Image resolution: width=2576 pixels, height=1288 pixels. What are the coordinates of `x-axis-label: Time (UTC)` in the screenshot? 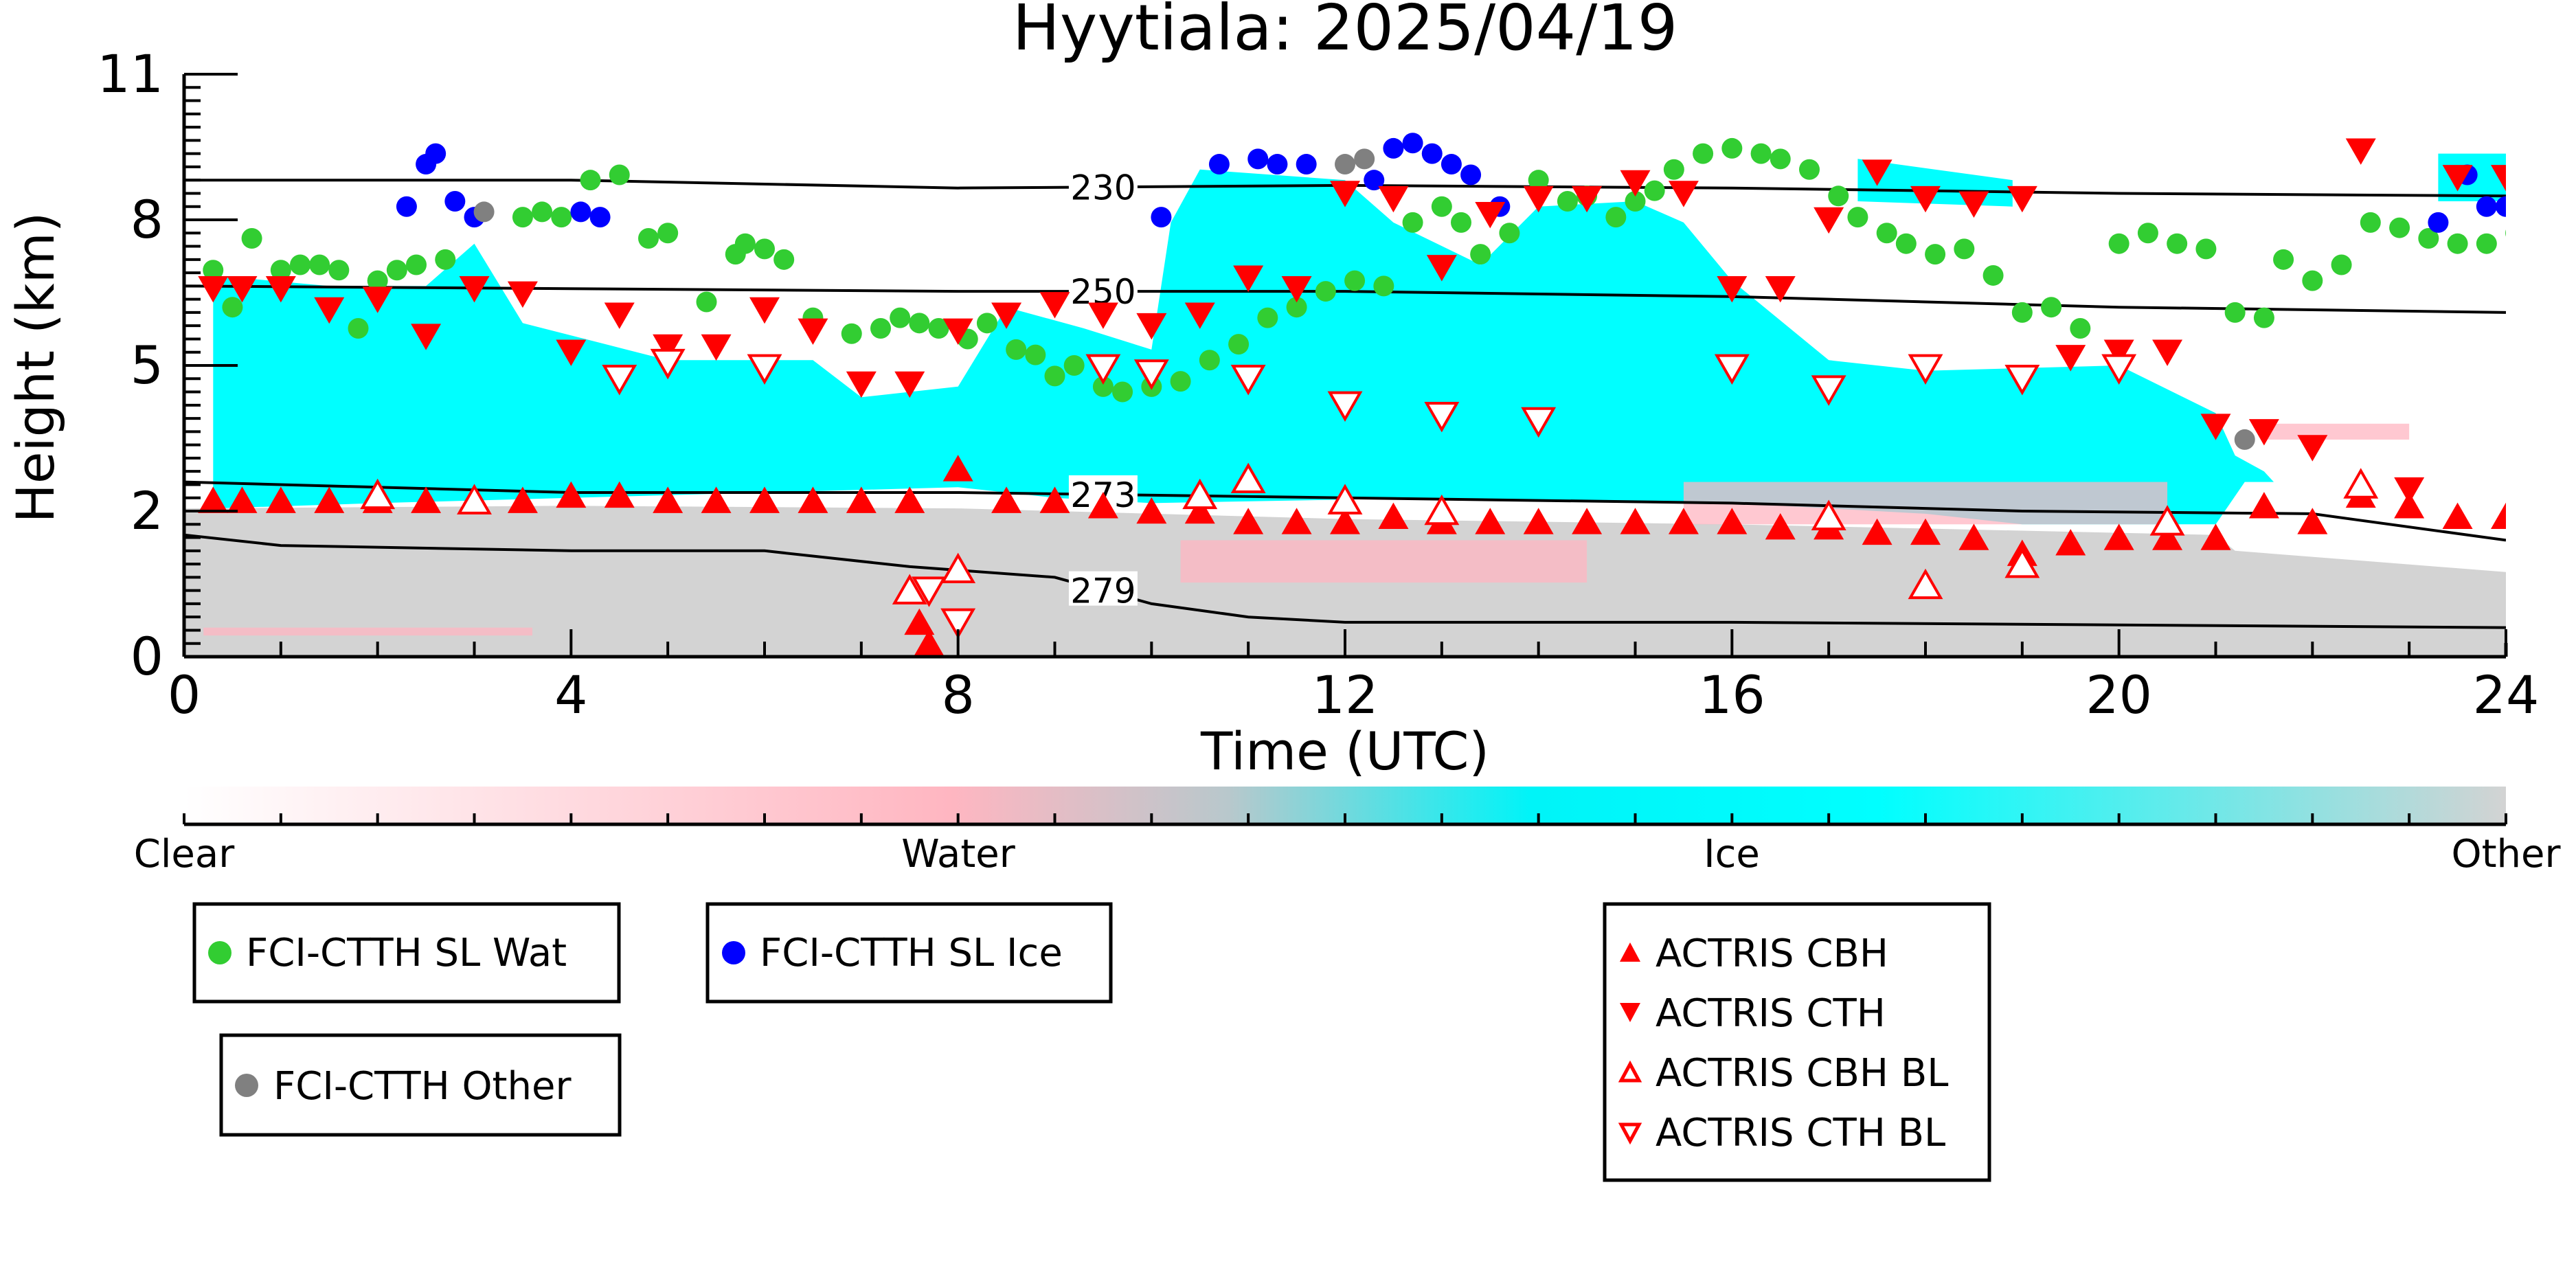 It's located at (1344, 751).